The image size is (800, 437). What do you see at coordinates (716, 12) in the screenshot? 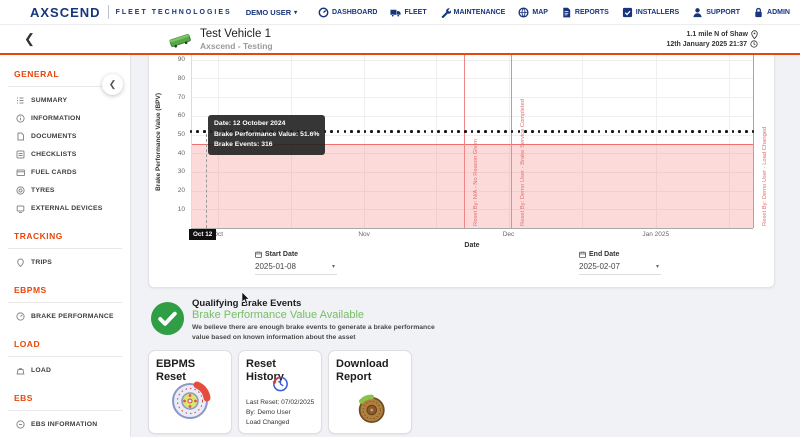
I see `nav-item-support: SUPPORT` at bounding box center [716, 12].